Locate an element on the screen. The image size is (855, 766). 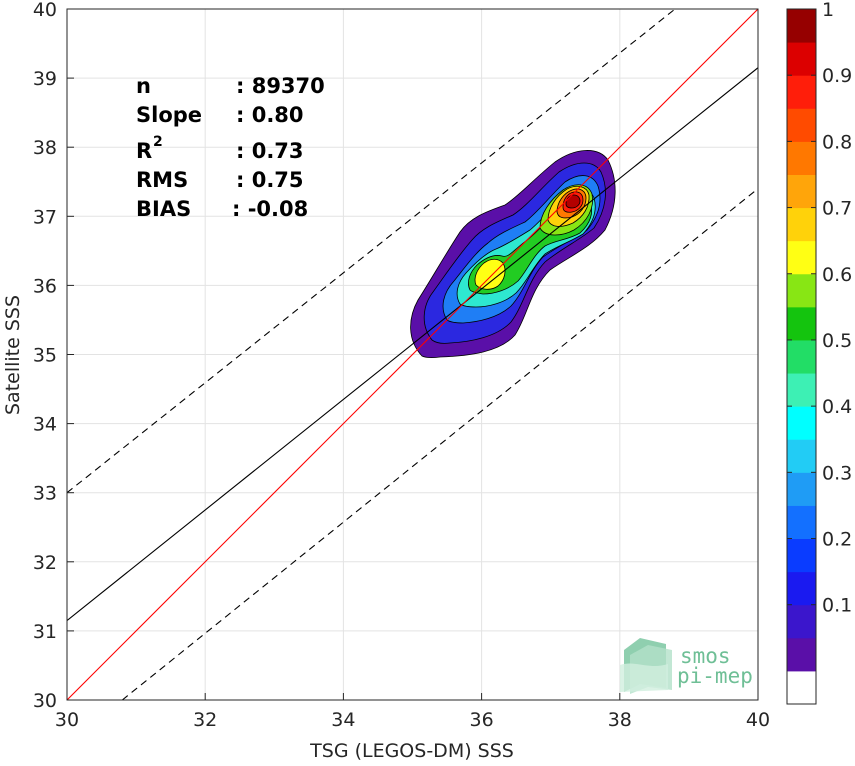
stat-n-value: : 89370 is located at coordinates (280, 86).